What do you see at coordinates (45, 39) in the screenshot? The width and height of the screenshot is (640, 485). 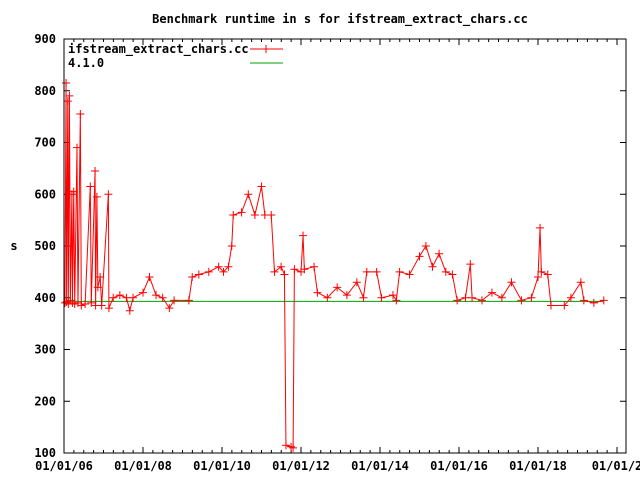 I see `y-tick-label: 900` at bounding box center [45, 39].